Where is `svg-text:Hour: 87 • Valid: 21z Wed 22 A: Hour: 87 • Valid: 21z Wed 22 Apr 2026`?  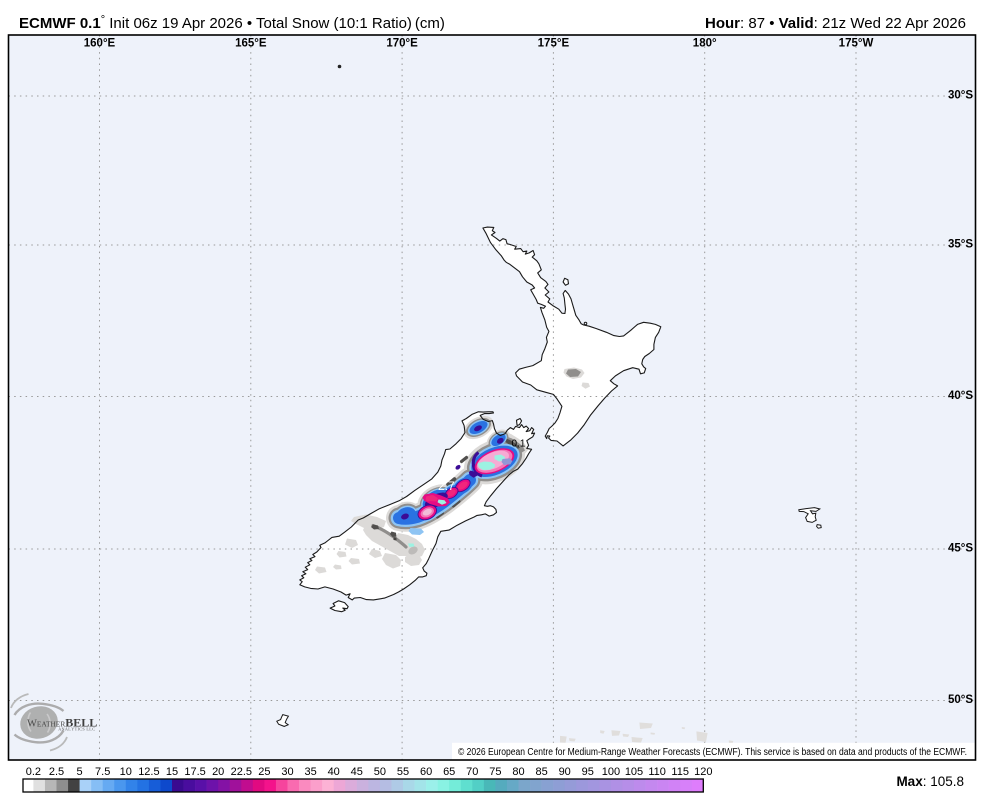
svg-text:Hour: 87 • Valid: 21z Wed 22 A: Hour: 87 • Valid: 21z Wed 22 Apr 2026 is located at coordinates (835, 23).